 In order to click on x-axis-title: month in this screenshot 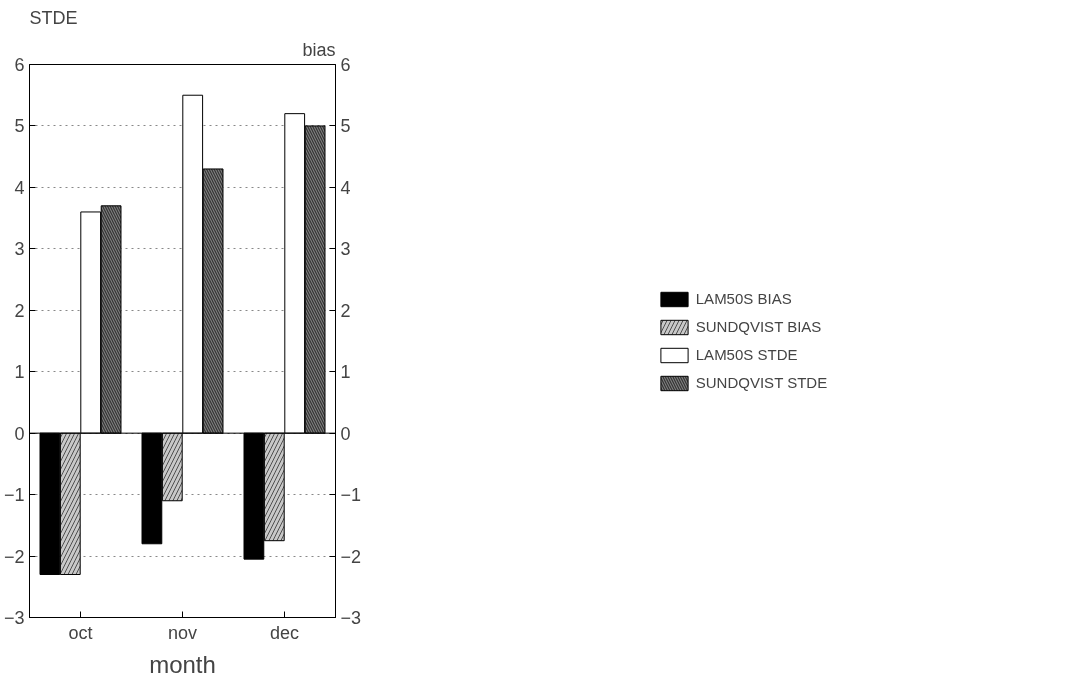, I will do `click(182, 664)`.